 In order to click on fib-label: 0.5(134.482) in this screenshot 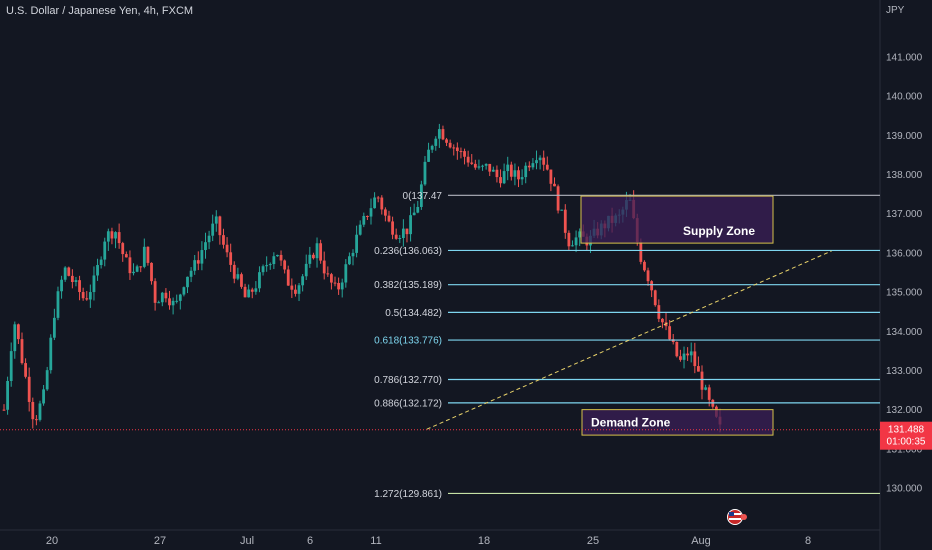, I will do `click(413, 313)`.